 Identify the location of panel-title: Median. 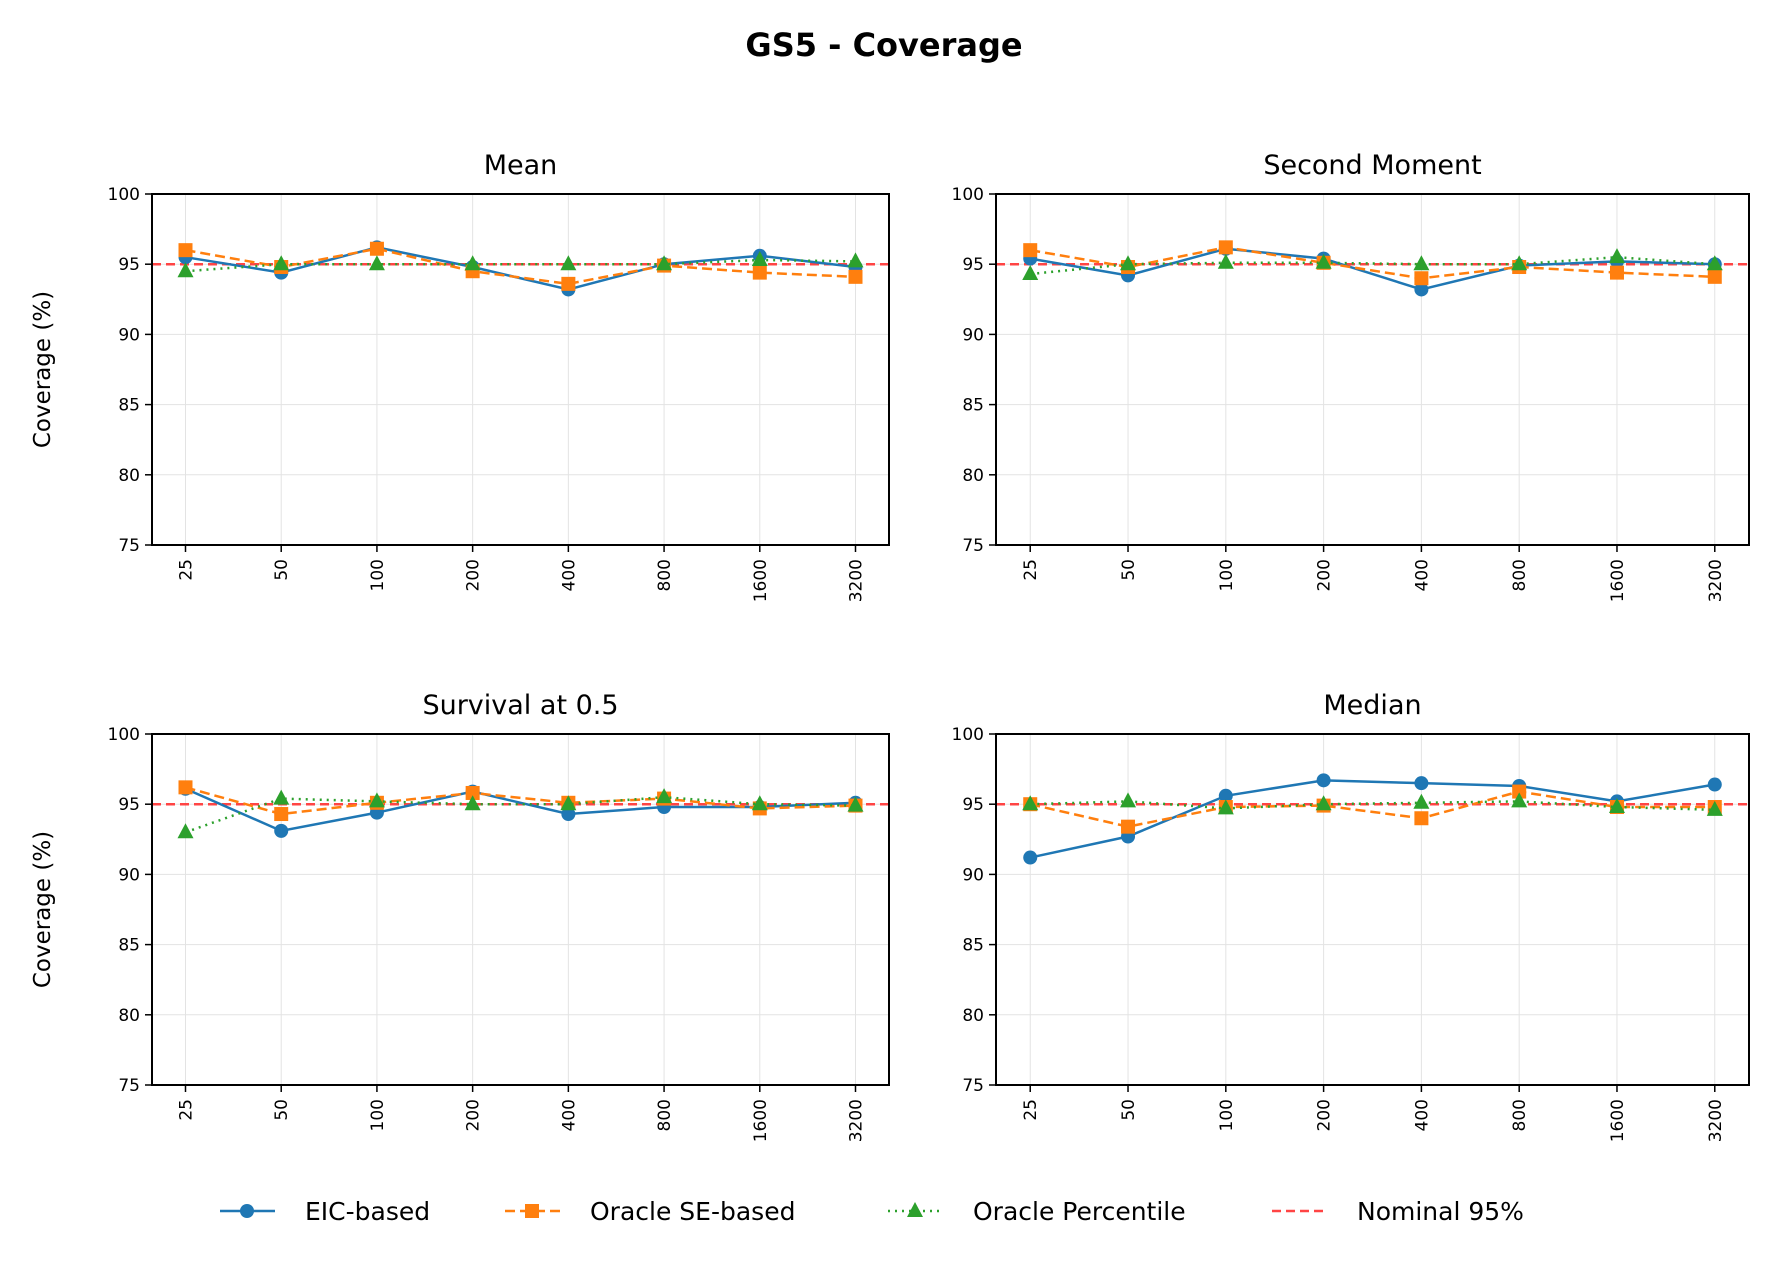
(1372, 705).